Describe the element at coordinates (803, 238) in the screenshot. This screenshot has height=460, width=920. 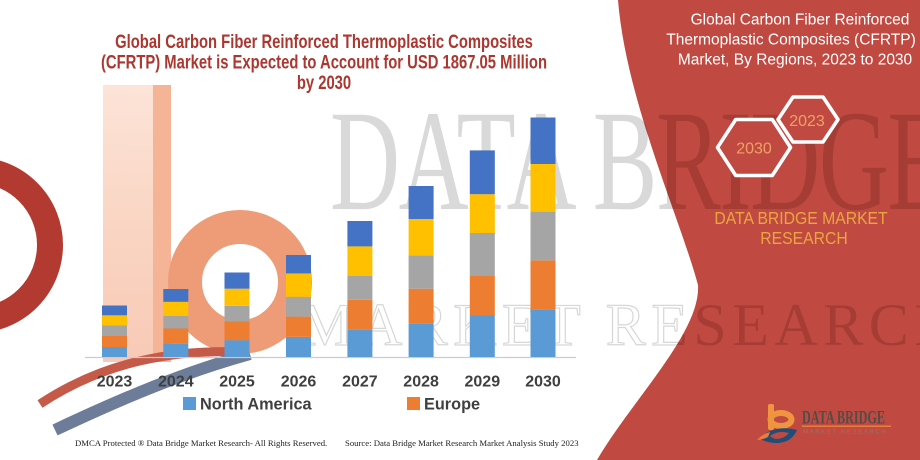
I see `svg-text: RESEARCH` at that location.